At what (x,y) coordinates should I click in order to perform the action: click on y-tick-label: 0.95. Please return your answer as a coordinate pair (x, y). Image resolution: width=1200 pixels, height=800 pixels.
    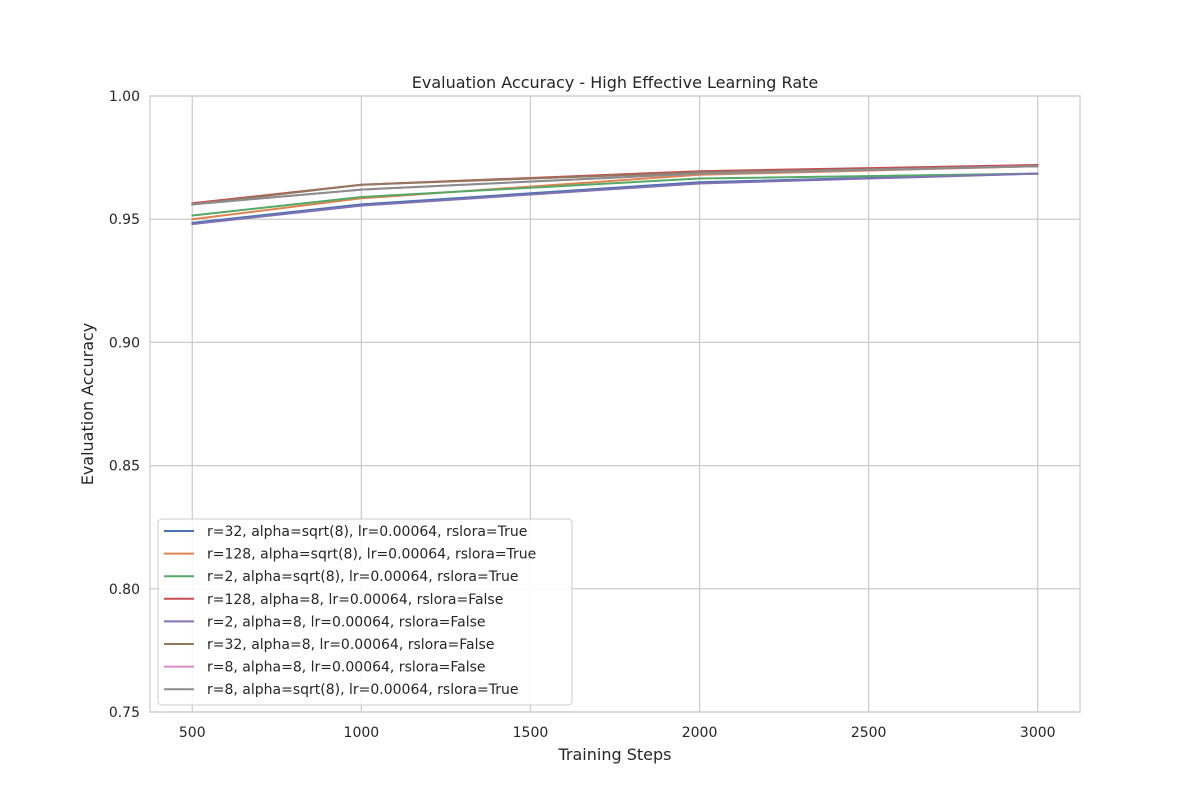
    Looking at the image, I should click on (124, 220).